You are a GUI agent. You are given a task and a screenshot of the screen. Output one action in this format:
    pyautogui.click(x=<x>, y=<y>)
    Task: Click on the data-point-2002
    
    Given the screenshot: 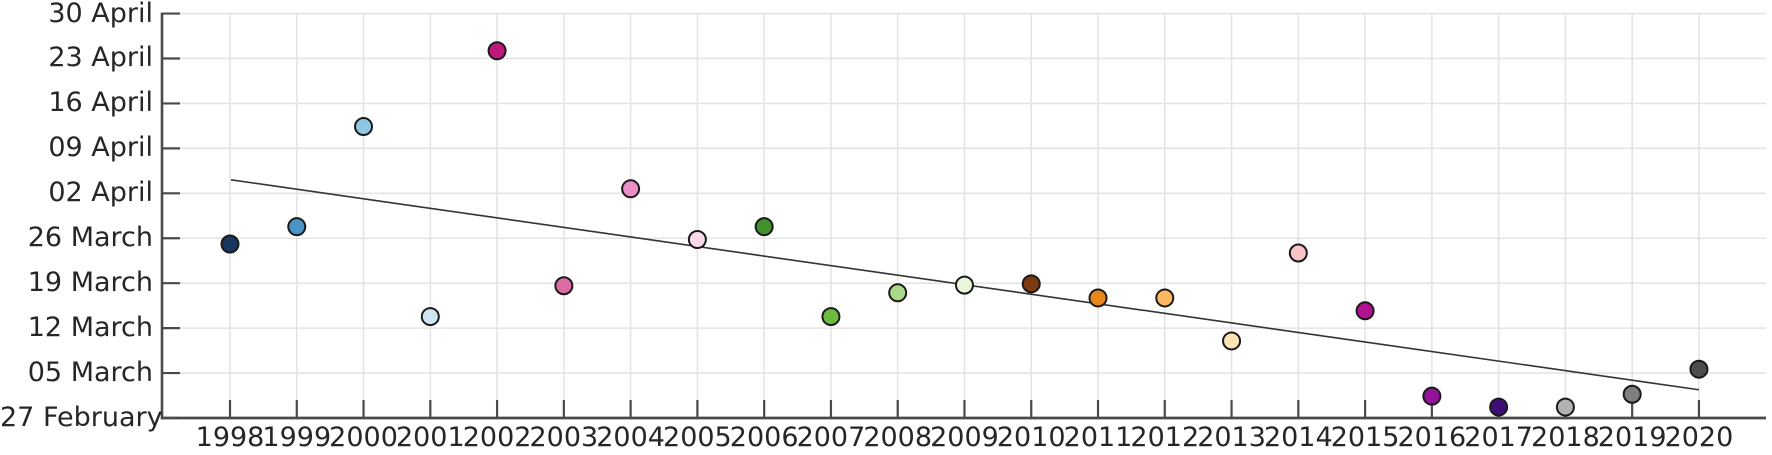 What is the action you would take?
    pyautogui.click(x=497, y=51)
    